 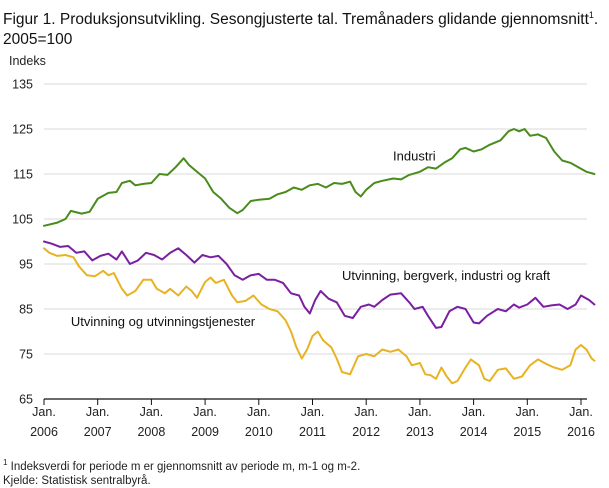 I want to click on series-annotation-3: Utvinning og utvinningstjenester, so click(x=163, y=321).